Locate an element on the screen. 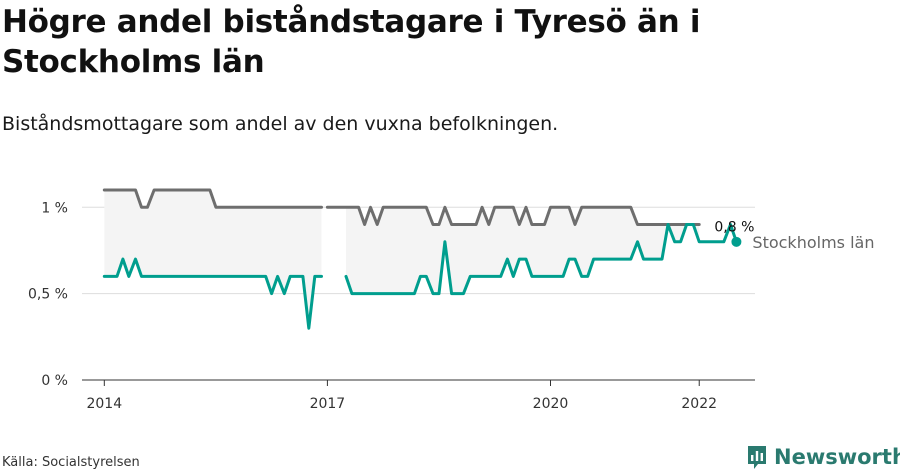  newsworthy-logo-icon is located at coordinates (757, 457).